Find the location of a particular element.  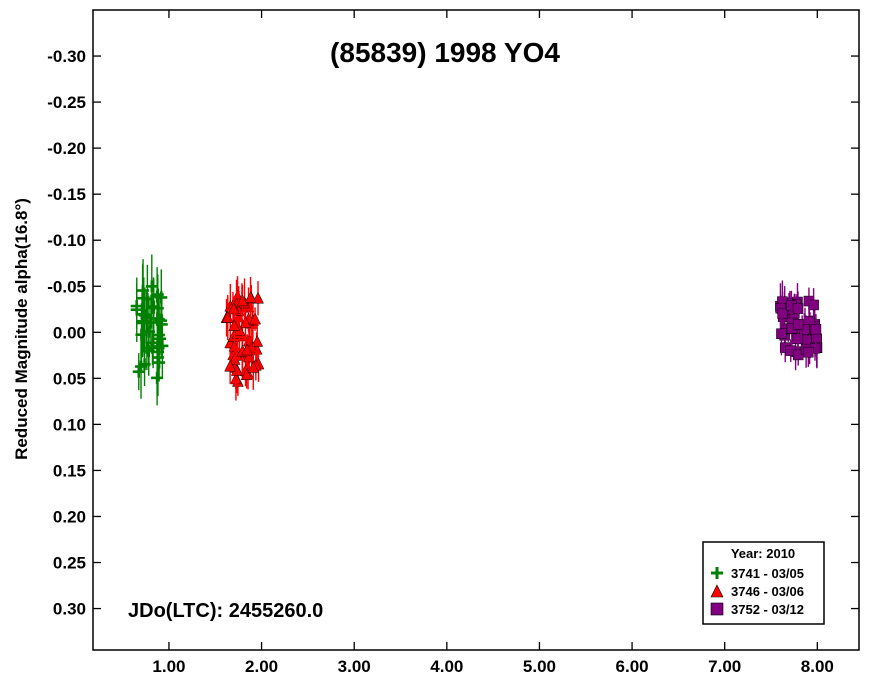

legend-entry-3746: 3746 - 03/06 is located at coordinates (757, 591).